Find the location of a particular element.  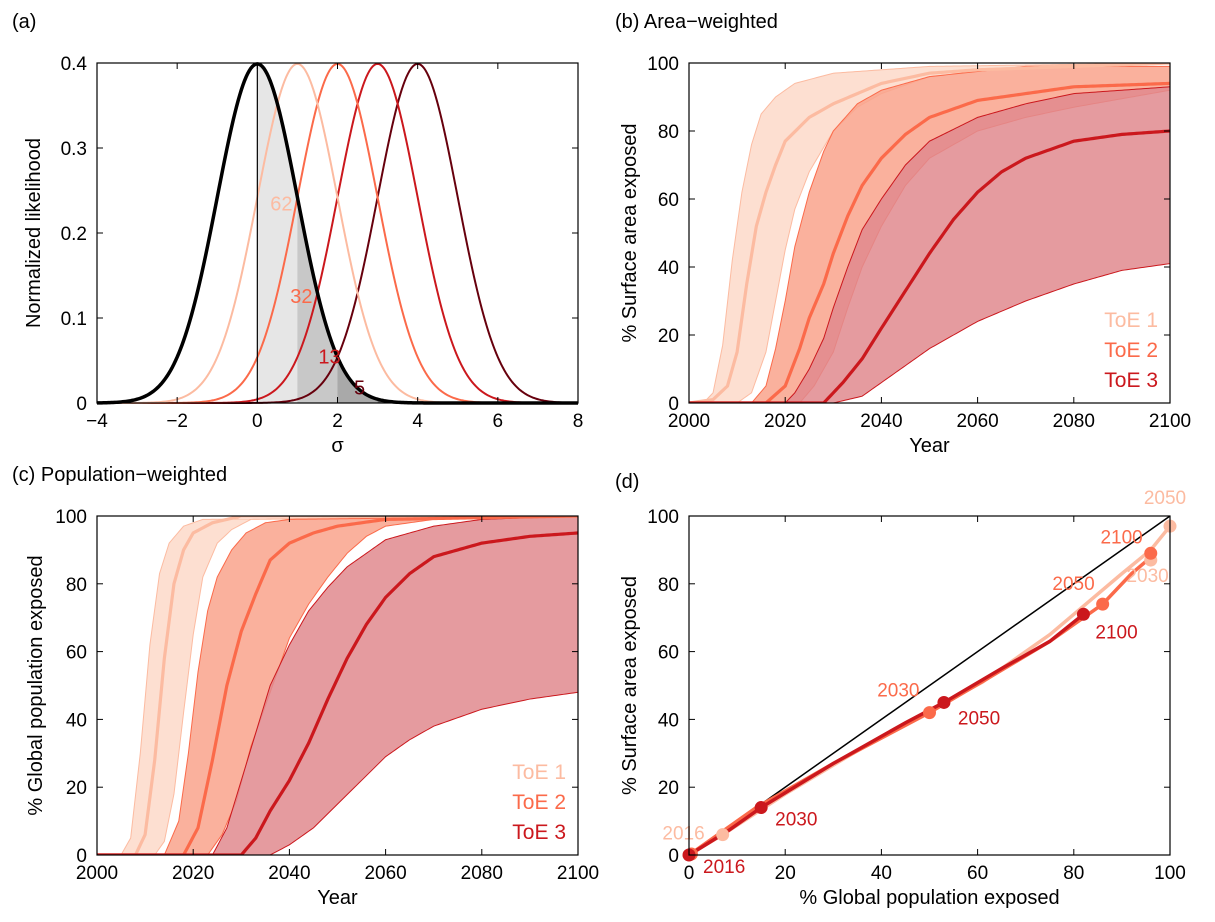

percent-annotation: 13 is located at coordinates (329, 357).